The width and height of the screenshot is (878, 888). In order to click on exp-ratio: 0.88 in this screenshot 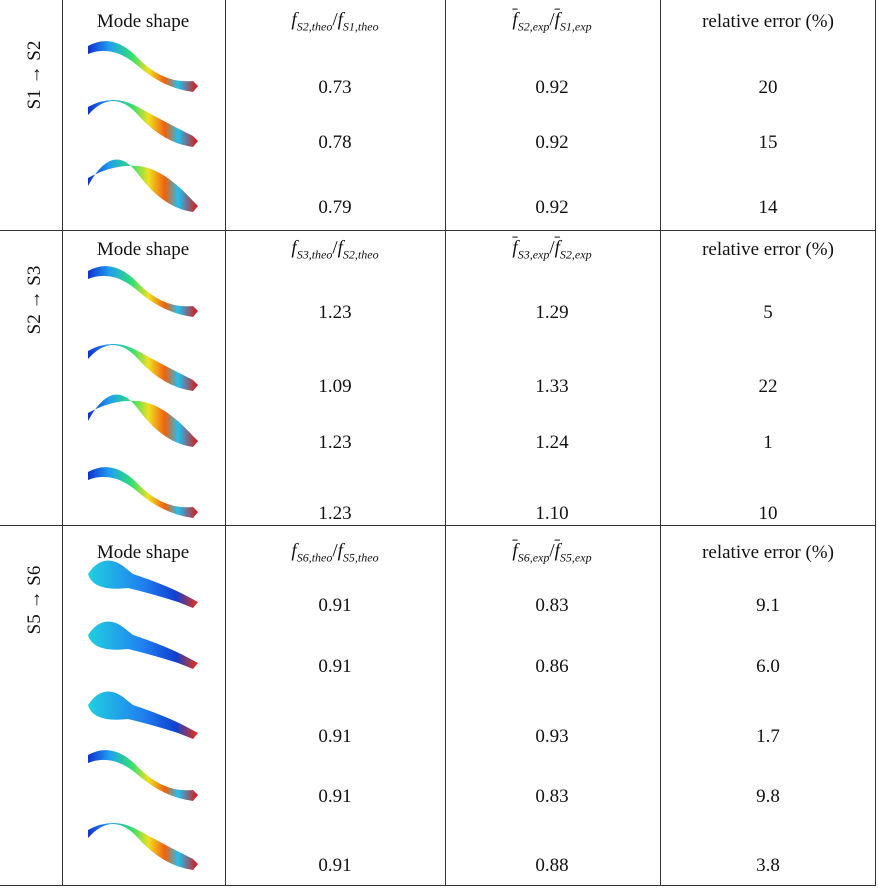, I will do `click(552, 865)`.